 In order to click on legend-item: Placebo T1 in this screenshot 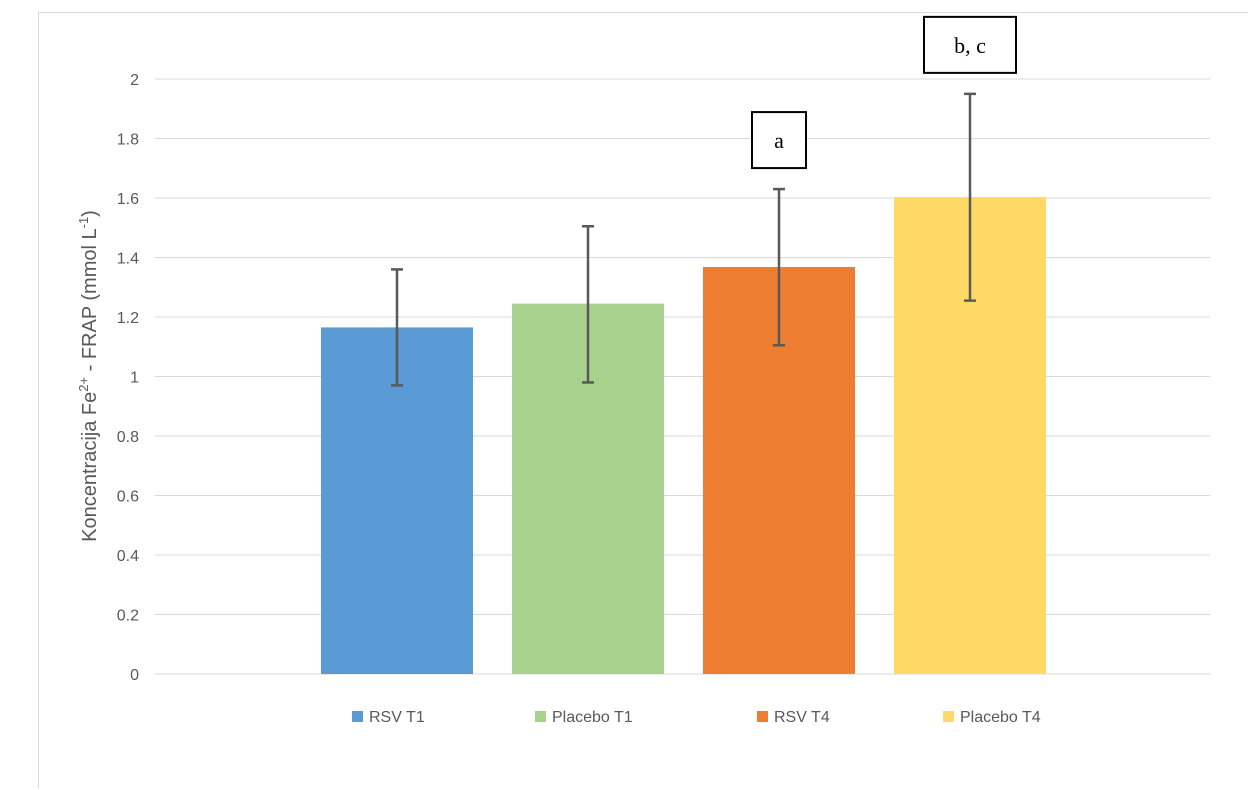, I will do `click(584, 717)`.